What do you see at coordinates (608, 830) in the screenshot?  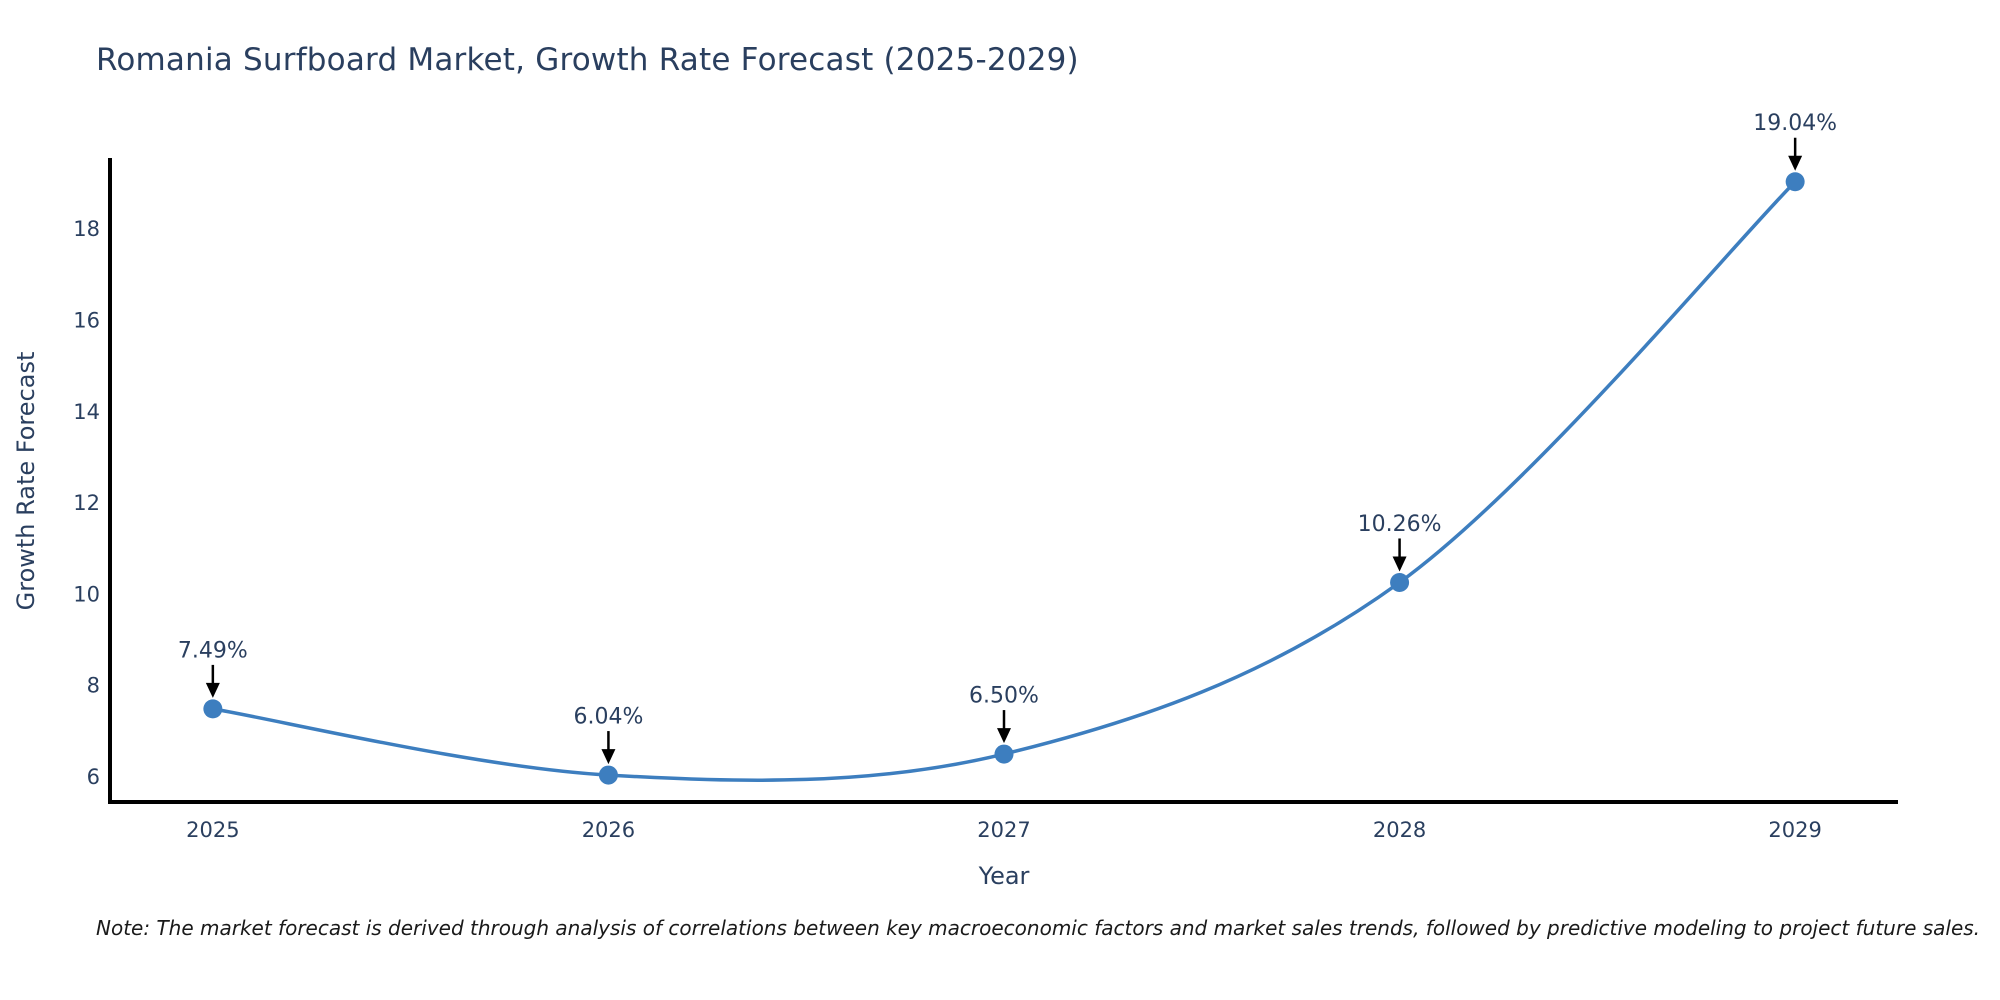 I see `x-tick-2026: 2026` at bounding box center [608, 830].